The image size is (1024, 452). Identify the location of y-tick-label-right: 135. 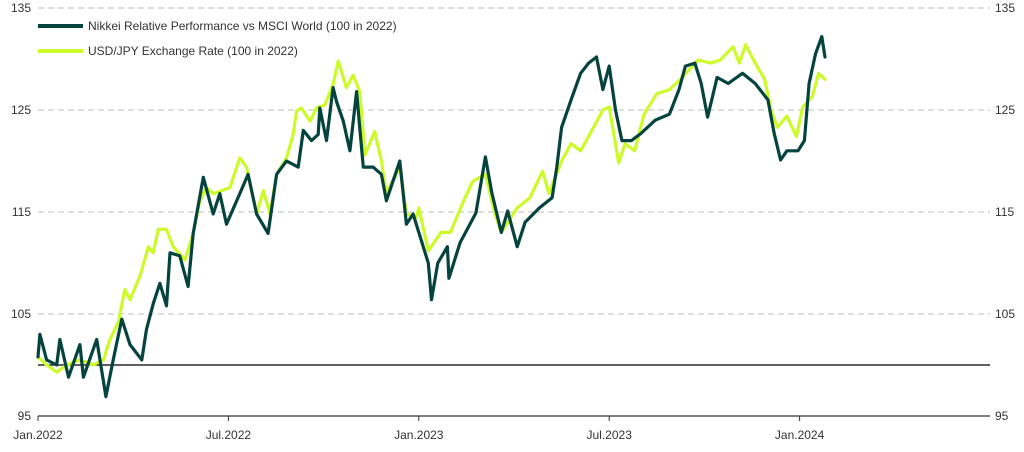
(1005, 8).